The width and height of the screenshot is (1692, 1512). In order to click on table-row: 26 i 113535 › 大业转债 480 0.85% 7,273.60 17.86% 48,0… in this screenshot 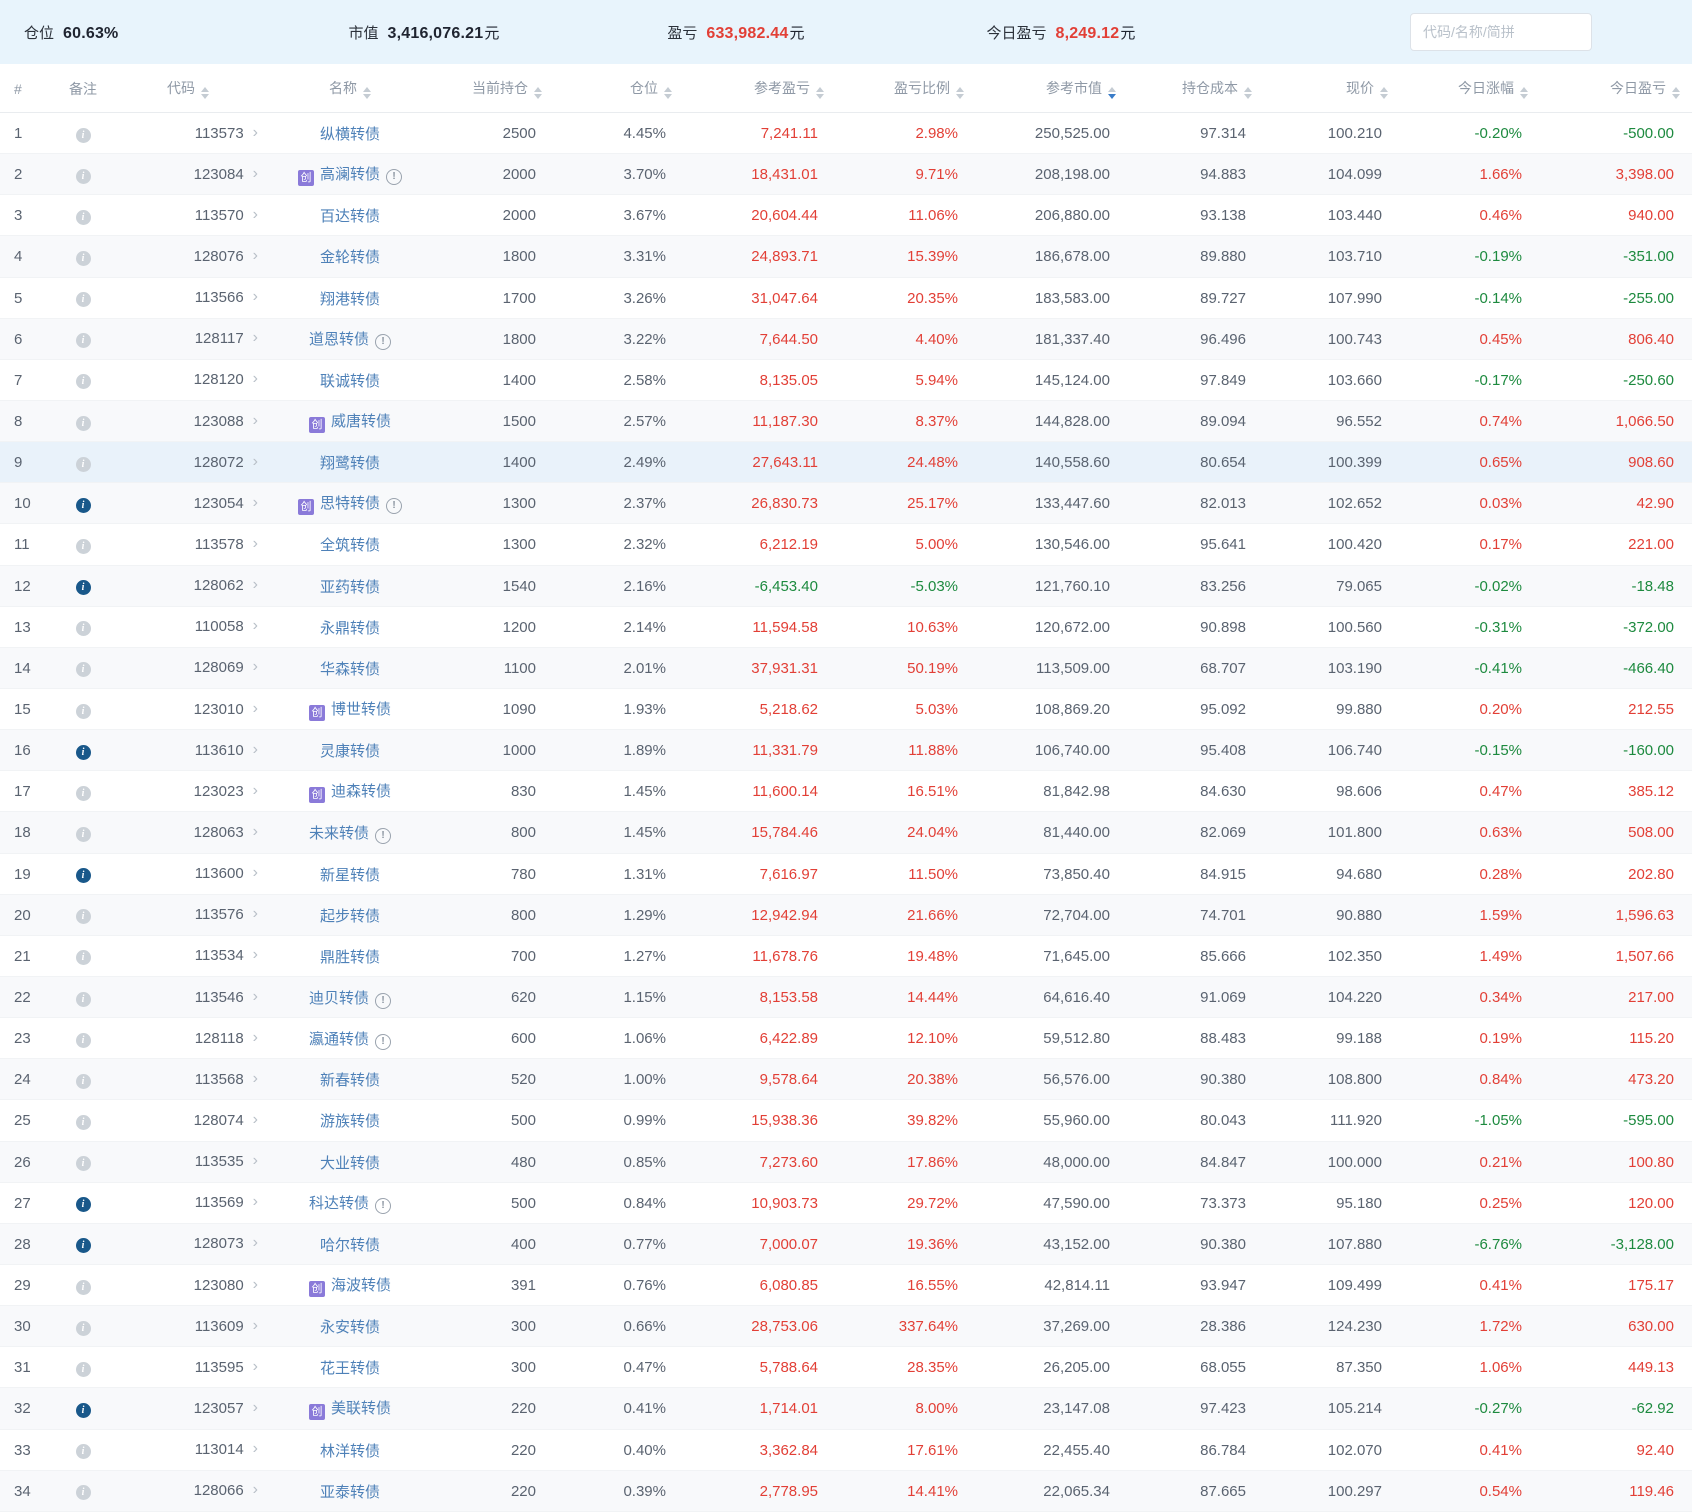, I will do `click(846, 1162)`.